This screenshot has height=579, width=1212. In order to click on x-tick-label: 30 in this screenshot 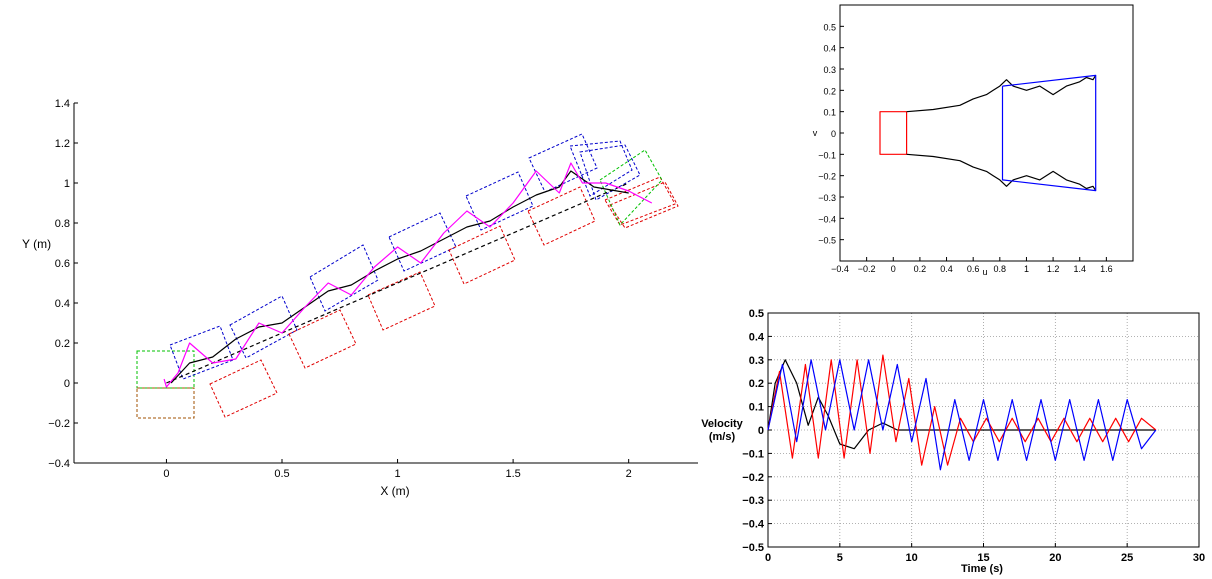, I will do `click(1199, 558)`.